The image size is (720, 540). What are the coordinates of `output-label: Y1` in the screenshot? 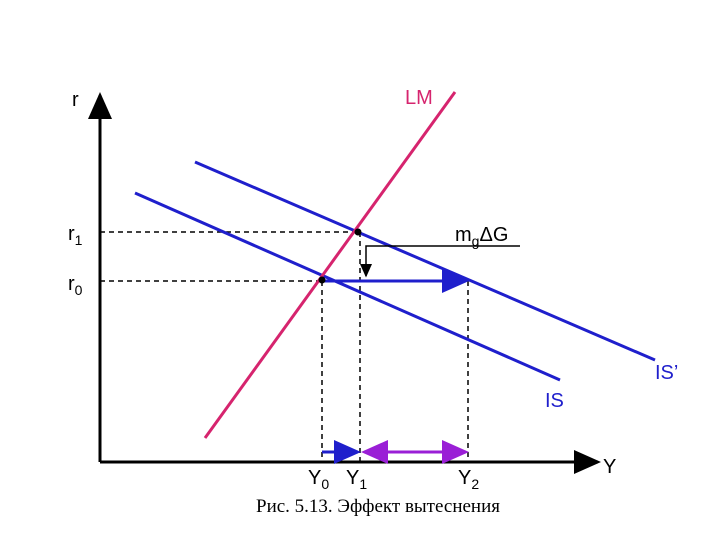 It's located at (356, 479).